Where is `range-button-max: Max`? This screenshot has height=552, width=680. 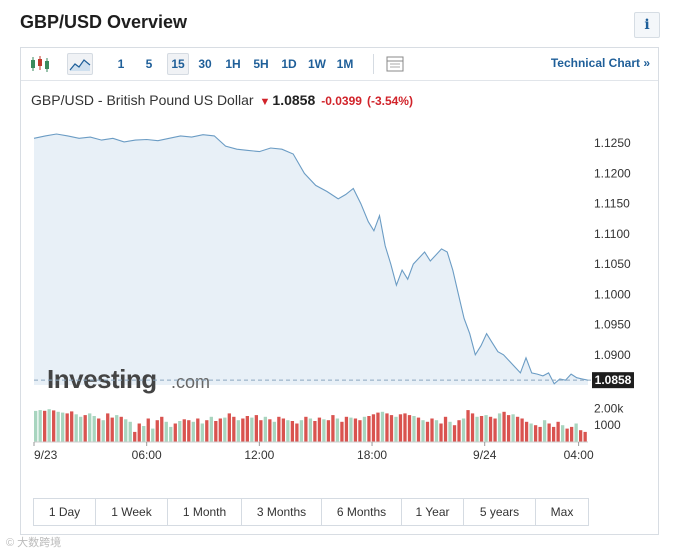 range-button-max: Max is located at coordinates (562, 512).